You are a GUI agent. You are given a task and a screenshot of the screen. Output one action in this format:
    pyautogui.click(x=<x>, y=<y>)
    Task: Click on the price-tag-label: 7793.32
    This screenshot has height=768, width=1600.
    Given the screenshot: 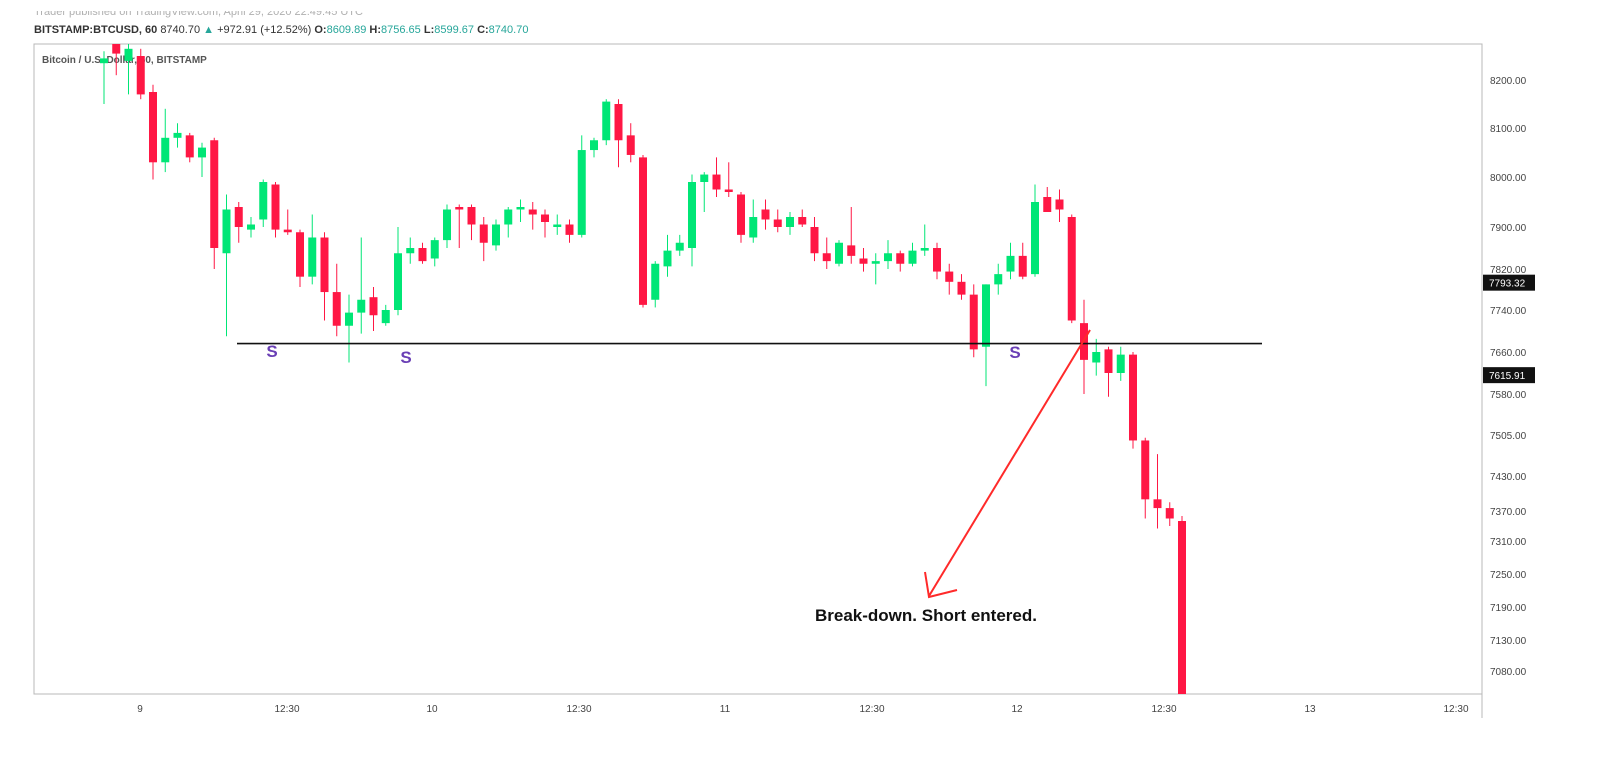 What is the action you would take?
    pyautogui.click(x=1507, y=284)
    